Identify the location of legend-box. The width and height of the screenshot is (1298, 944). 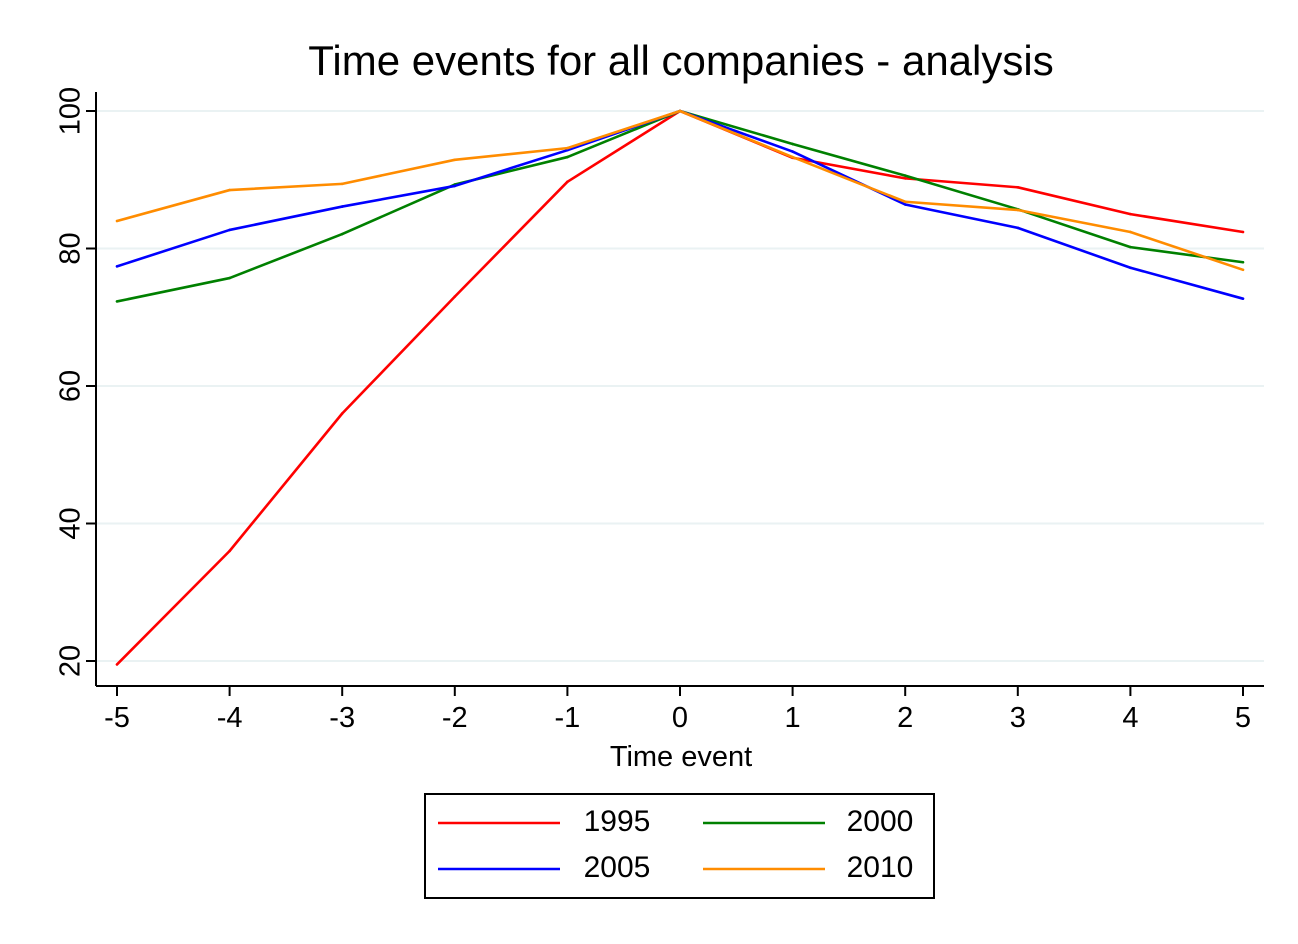
(679, 846).